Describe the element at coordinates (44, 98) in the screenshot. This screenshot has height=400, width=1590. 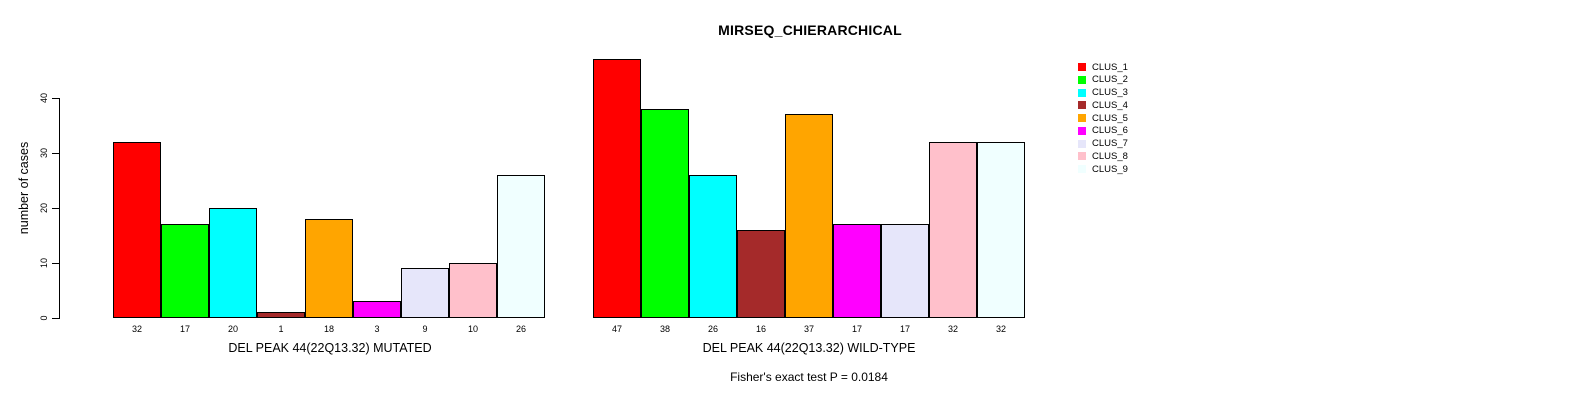
I see `y-axis-tick-label: 40` at that location.